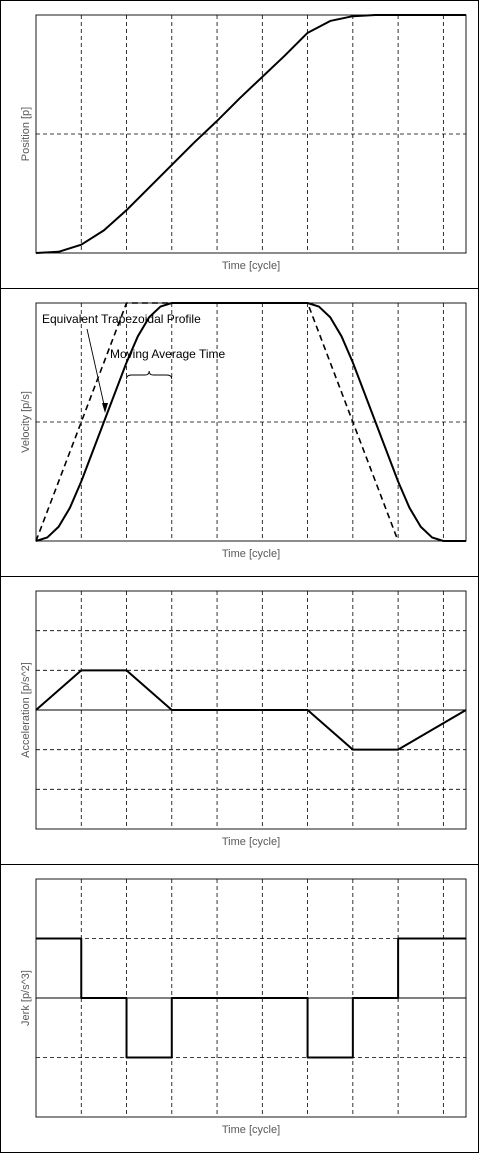 Image resolution: width=481 pixels, height=1153 pixels. What do you see at coordinates (26, 134) in the screenshot?
I see `y-axis-label: Position [p]` at bounding box center [26, 134].